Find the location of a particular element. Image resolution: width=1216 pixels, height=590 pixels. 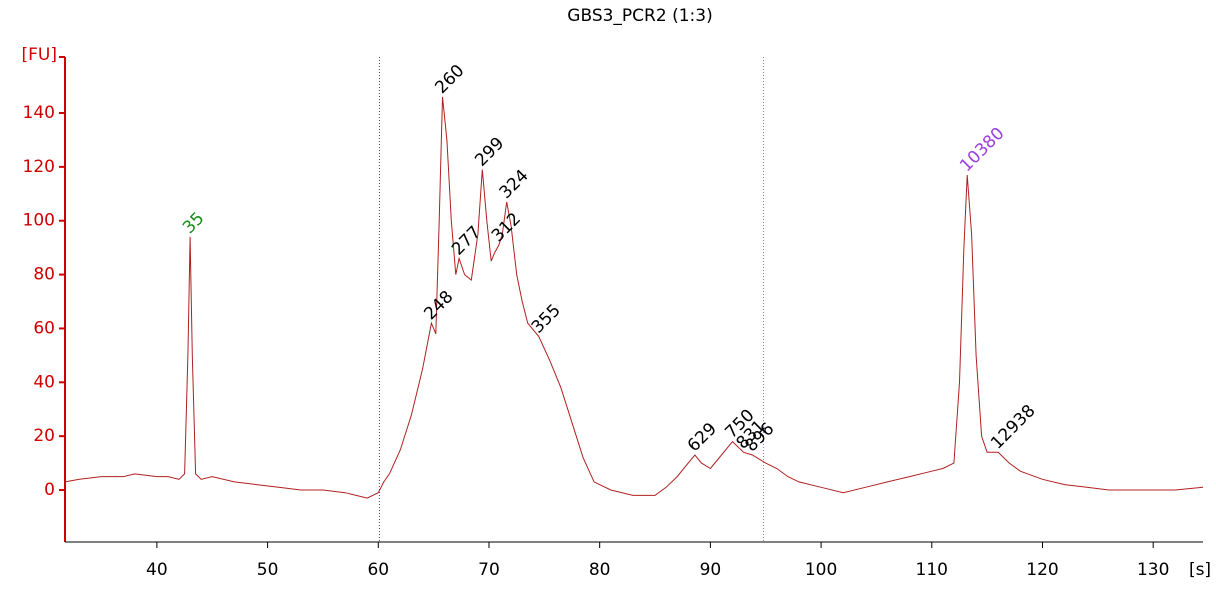

peak-label: 355 is located at coordinates (546, 319).